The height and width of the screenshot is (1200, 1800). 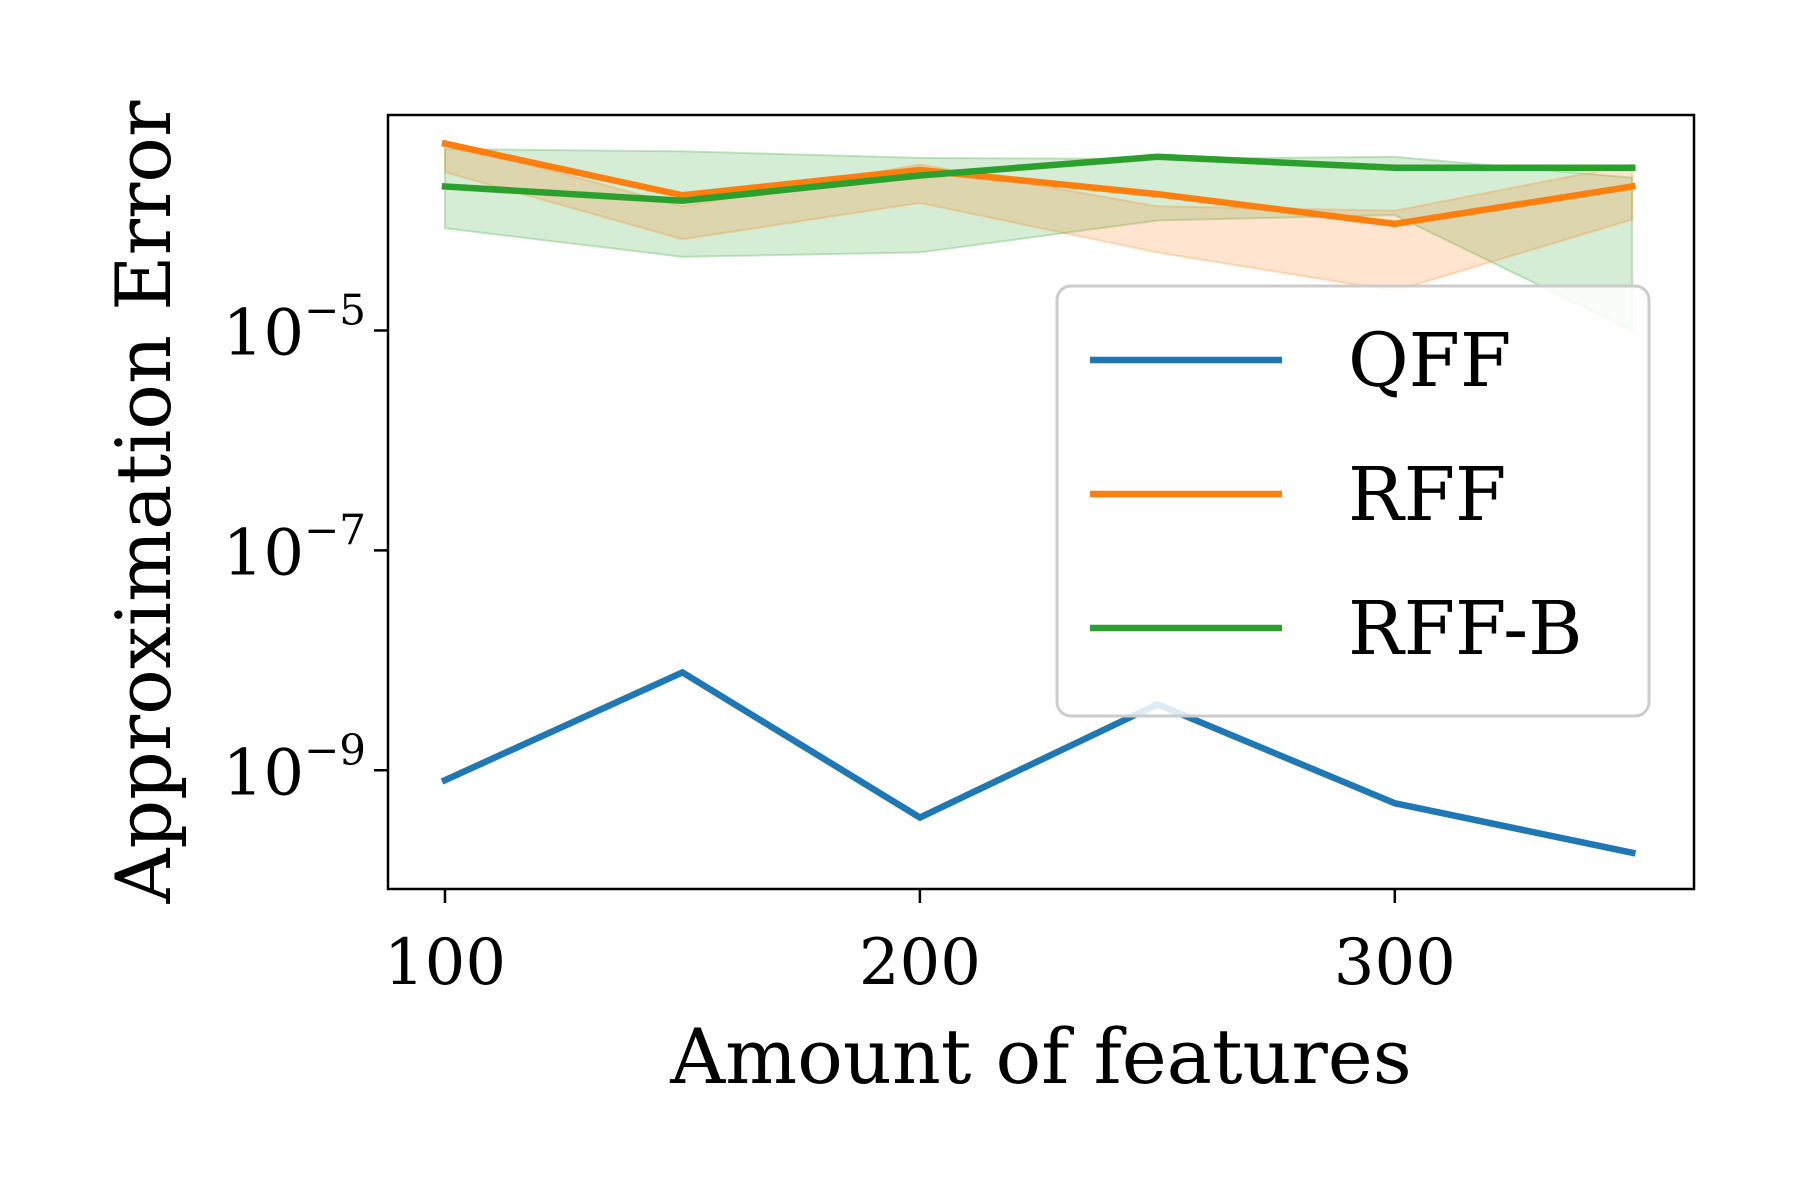 What do you see at coordinates (1429, 361) in the screenshot?
I see `legend-label-qff: QFF` at bounding box center [1429, 361].